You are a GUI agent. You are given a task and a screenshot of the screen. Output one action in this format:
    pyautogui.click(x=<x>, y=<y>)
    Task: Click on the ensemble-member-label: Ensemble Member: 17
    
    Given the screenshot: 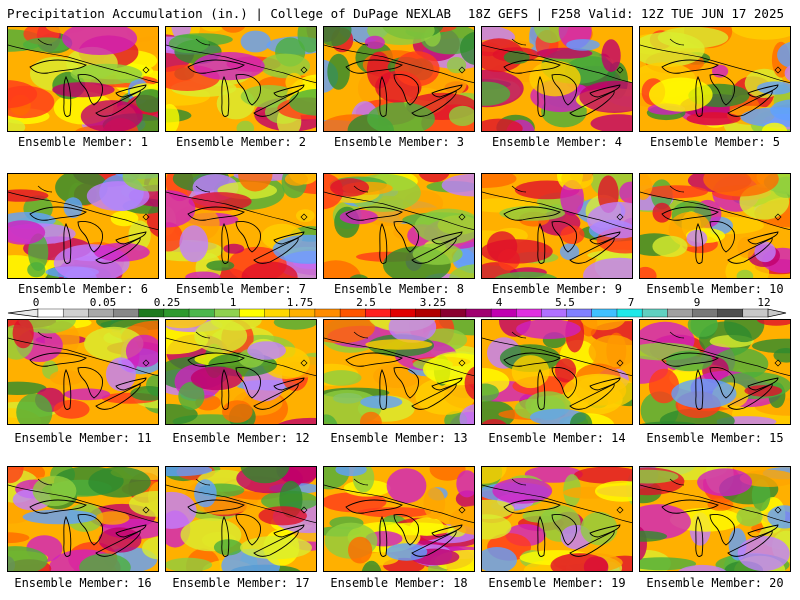 What is the action you would take?
    pyautogui.click(x=241, y=583)
    